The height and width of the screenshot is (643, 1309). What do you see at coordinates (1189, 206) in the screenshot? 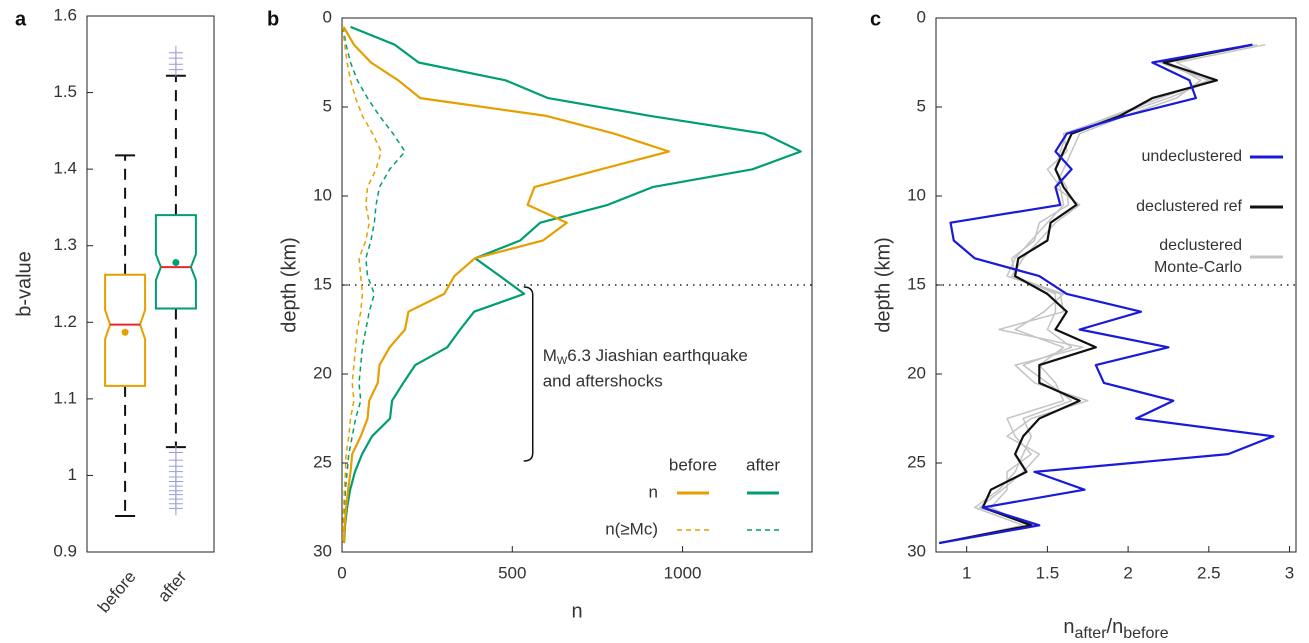
I see `legend-label: declustered ref` at bounding box center [1189, 206].